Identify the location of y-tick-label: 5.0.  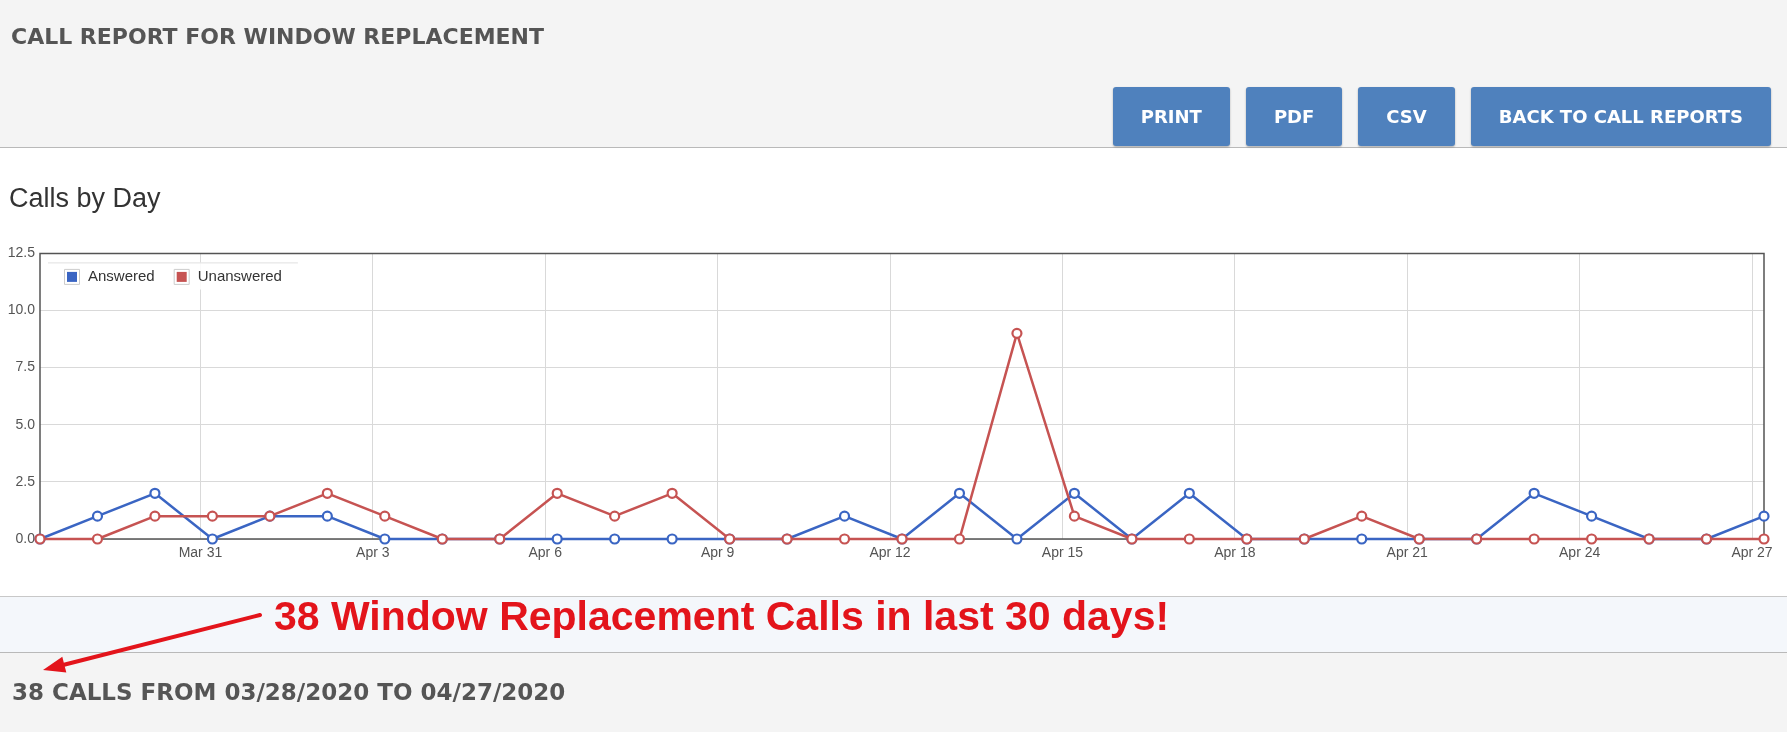
(25, 423).